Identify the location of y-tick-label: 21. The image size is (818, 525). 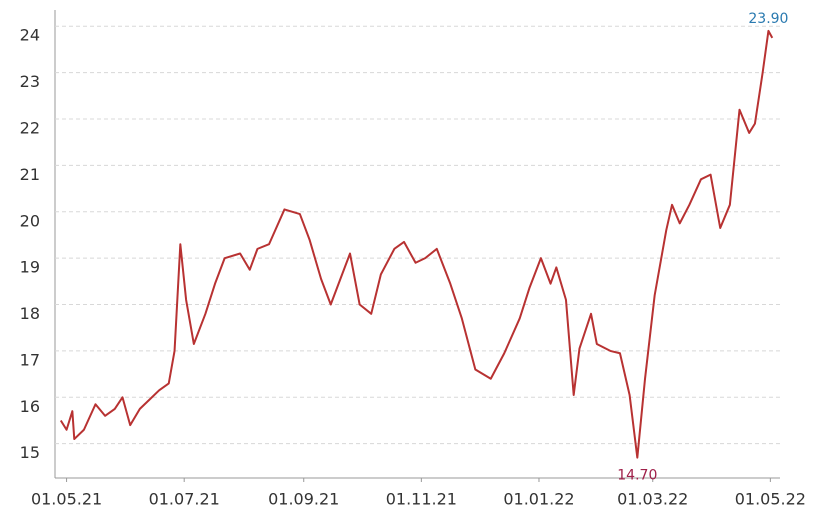
(30, 174).